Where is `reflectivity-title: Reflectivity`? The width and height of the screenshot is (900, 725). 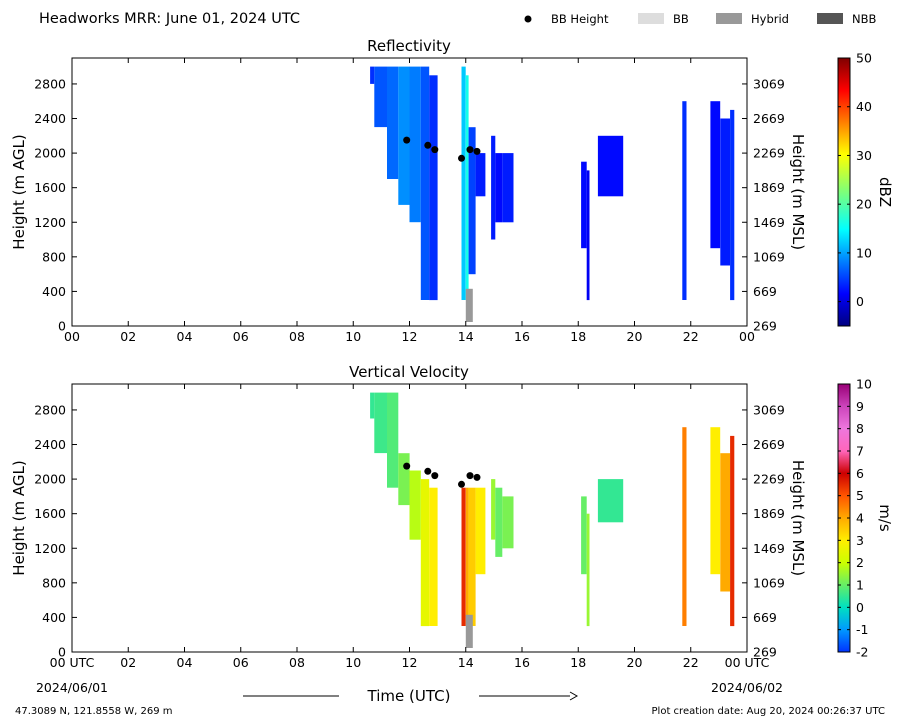
reflectivity-title: Reflectivity is located at coordinates (409, 46).